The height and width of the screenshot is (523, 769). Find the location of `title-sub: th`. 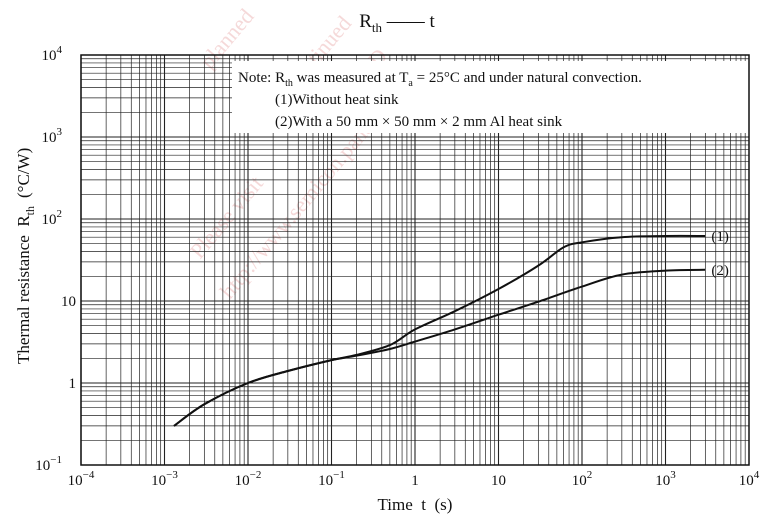

title-sub: th is located at coordinates (377, 27).